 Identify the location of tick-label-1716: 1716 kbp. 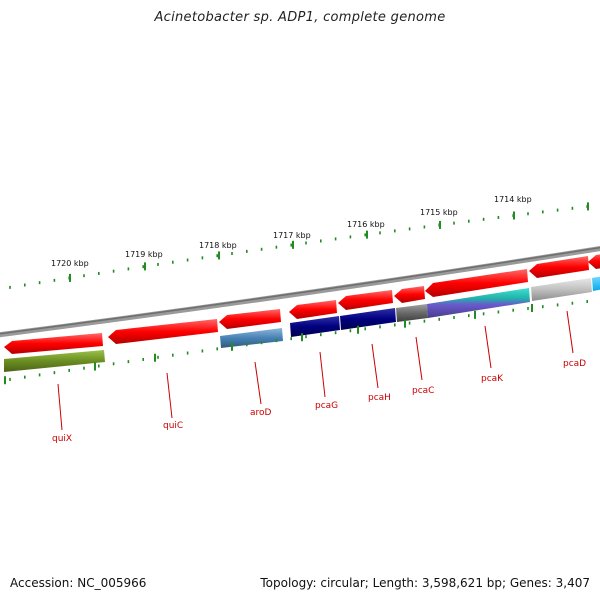
(366, 224).